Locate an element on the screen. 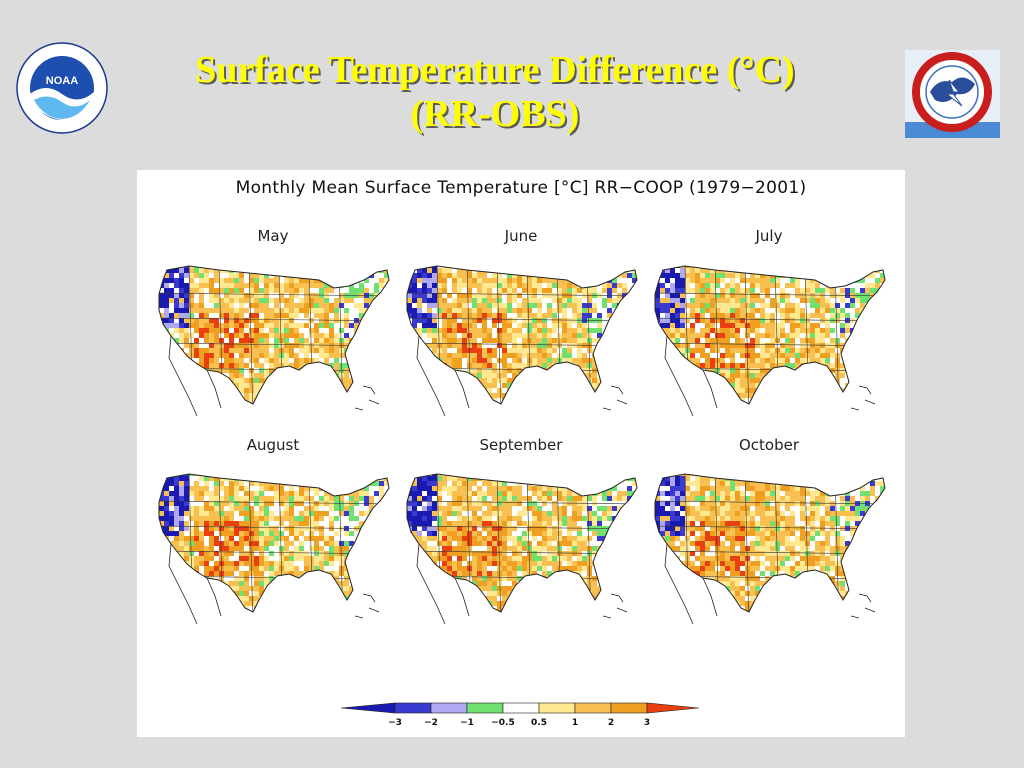  us-map-august is located at coordinates (274, 549).